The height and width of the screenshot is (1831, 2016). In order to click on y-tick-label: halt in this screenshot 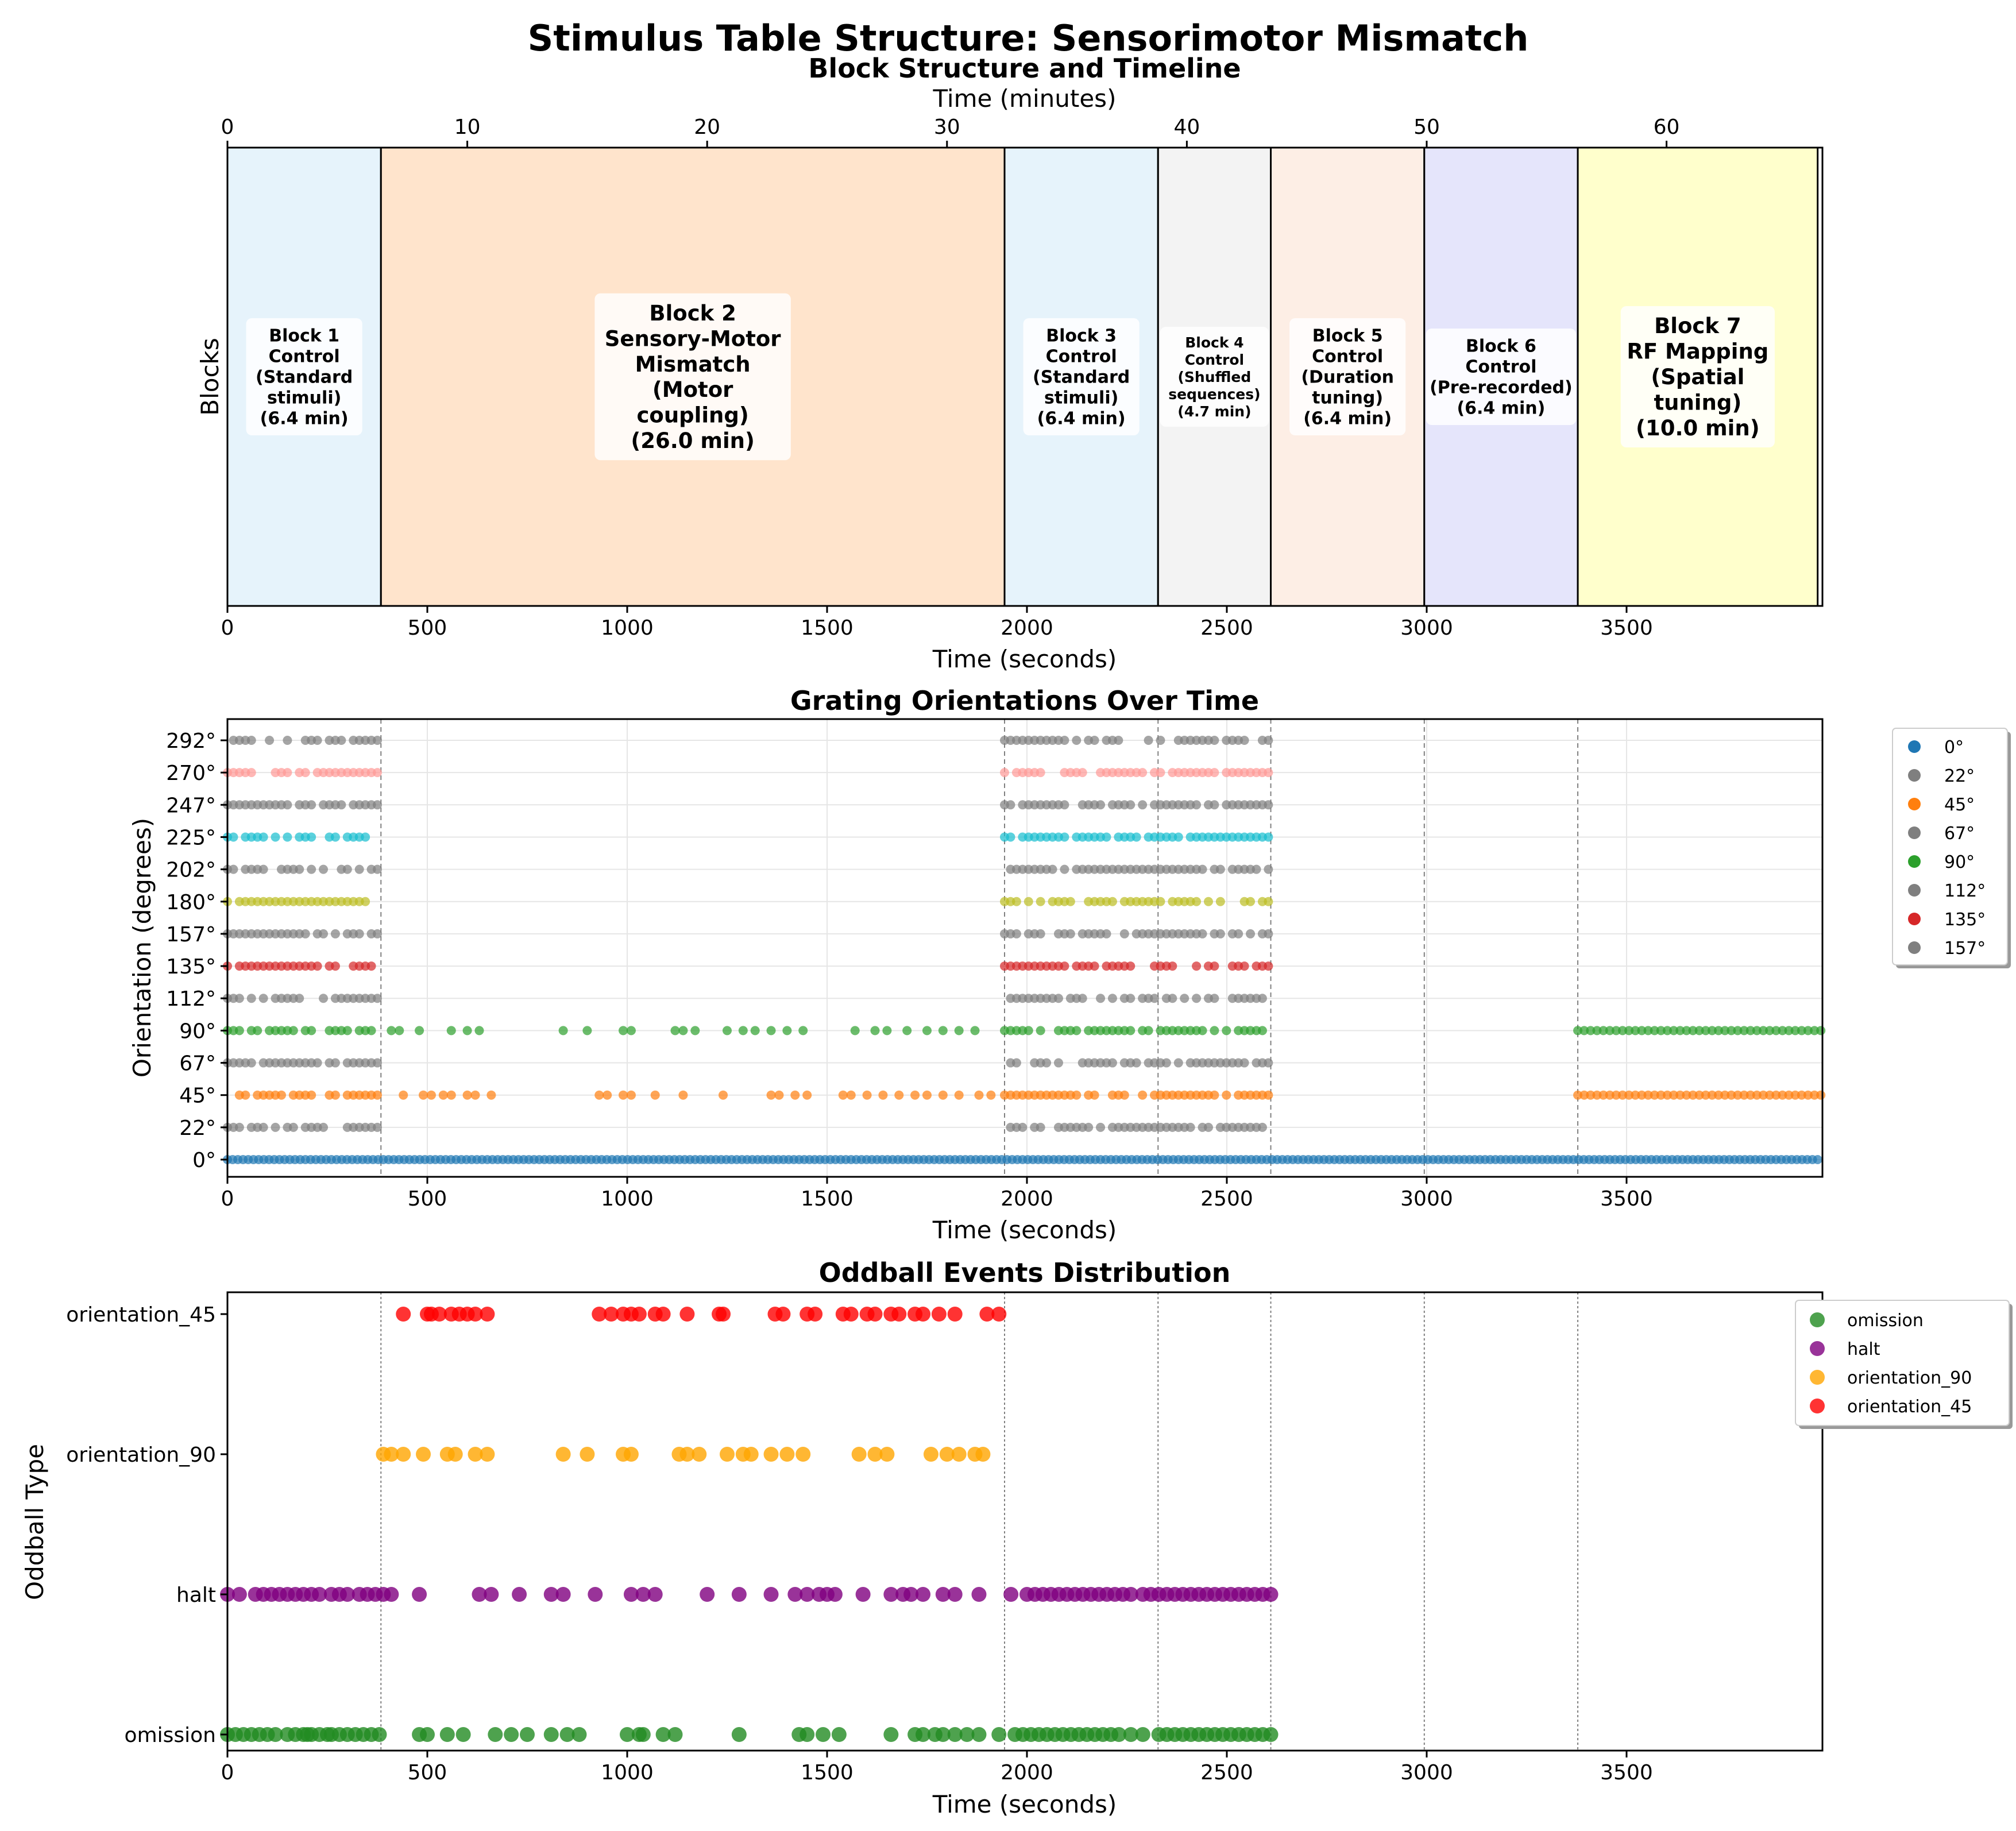, I will do `click(196, 1595)`.